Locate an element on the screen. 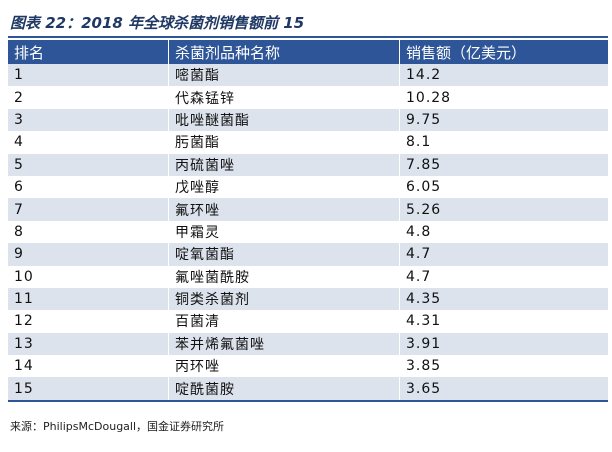 This screenshot has height=452, width=612. table-cell: 百菌清 is located at coordinates (284, 321).